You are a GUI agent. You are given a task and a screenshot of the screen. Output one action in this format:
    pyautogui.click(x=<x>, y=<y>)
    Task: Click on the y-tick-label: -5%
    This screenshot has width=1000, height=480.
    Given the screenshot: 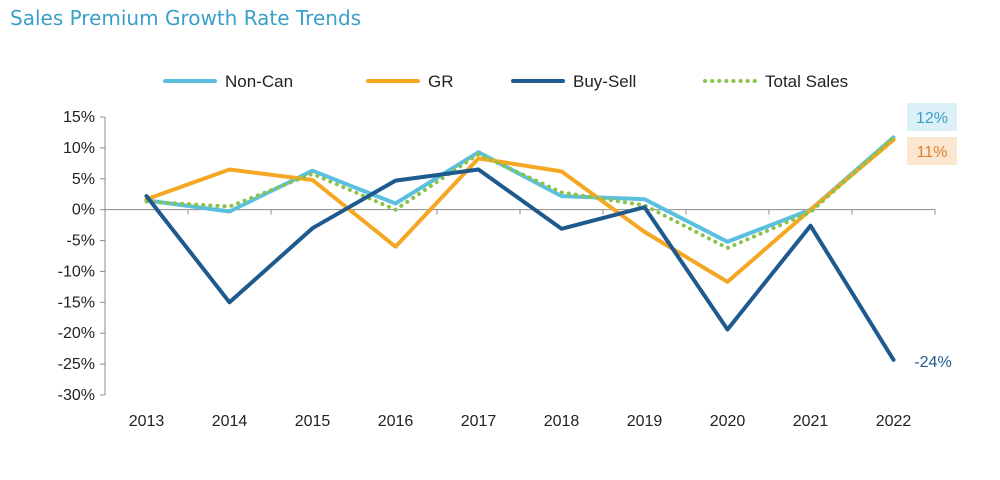 What is the action you would take?
    pyautogui.click(x=81, y=241)
    